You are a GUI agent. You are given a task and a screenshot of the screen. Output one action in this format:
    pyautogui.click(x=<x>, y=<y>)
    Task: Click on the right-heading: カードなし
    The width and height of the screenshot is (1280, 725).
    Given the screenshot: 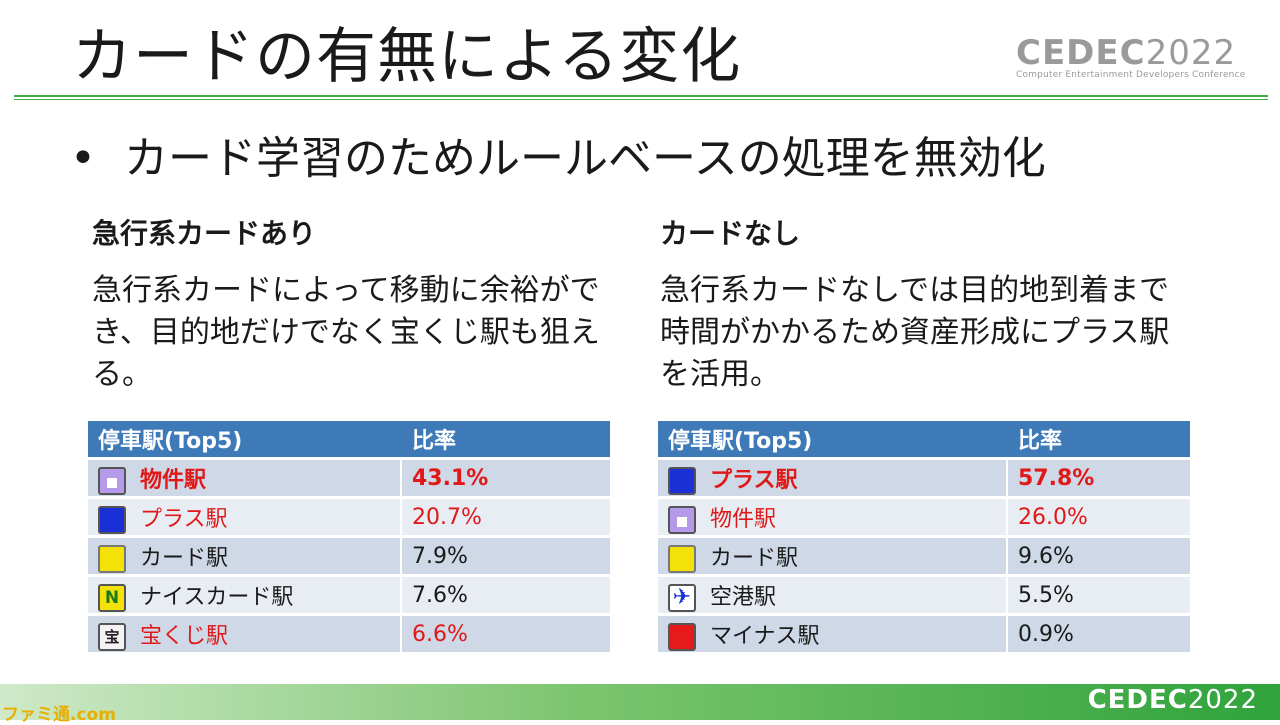 What is the action you would take?
    pyautogui.click(x=730, y=233)
    